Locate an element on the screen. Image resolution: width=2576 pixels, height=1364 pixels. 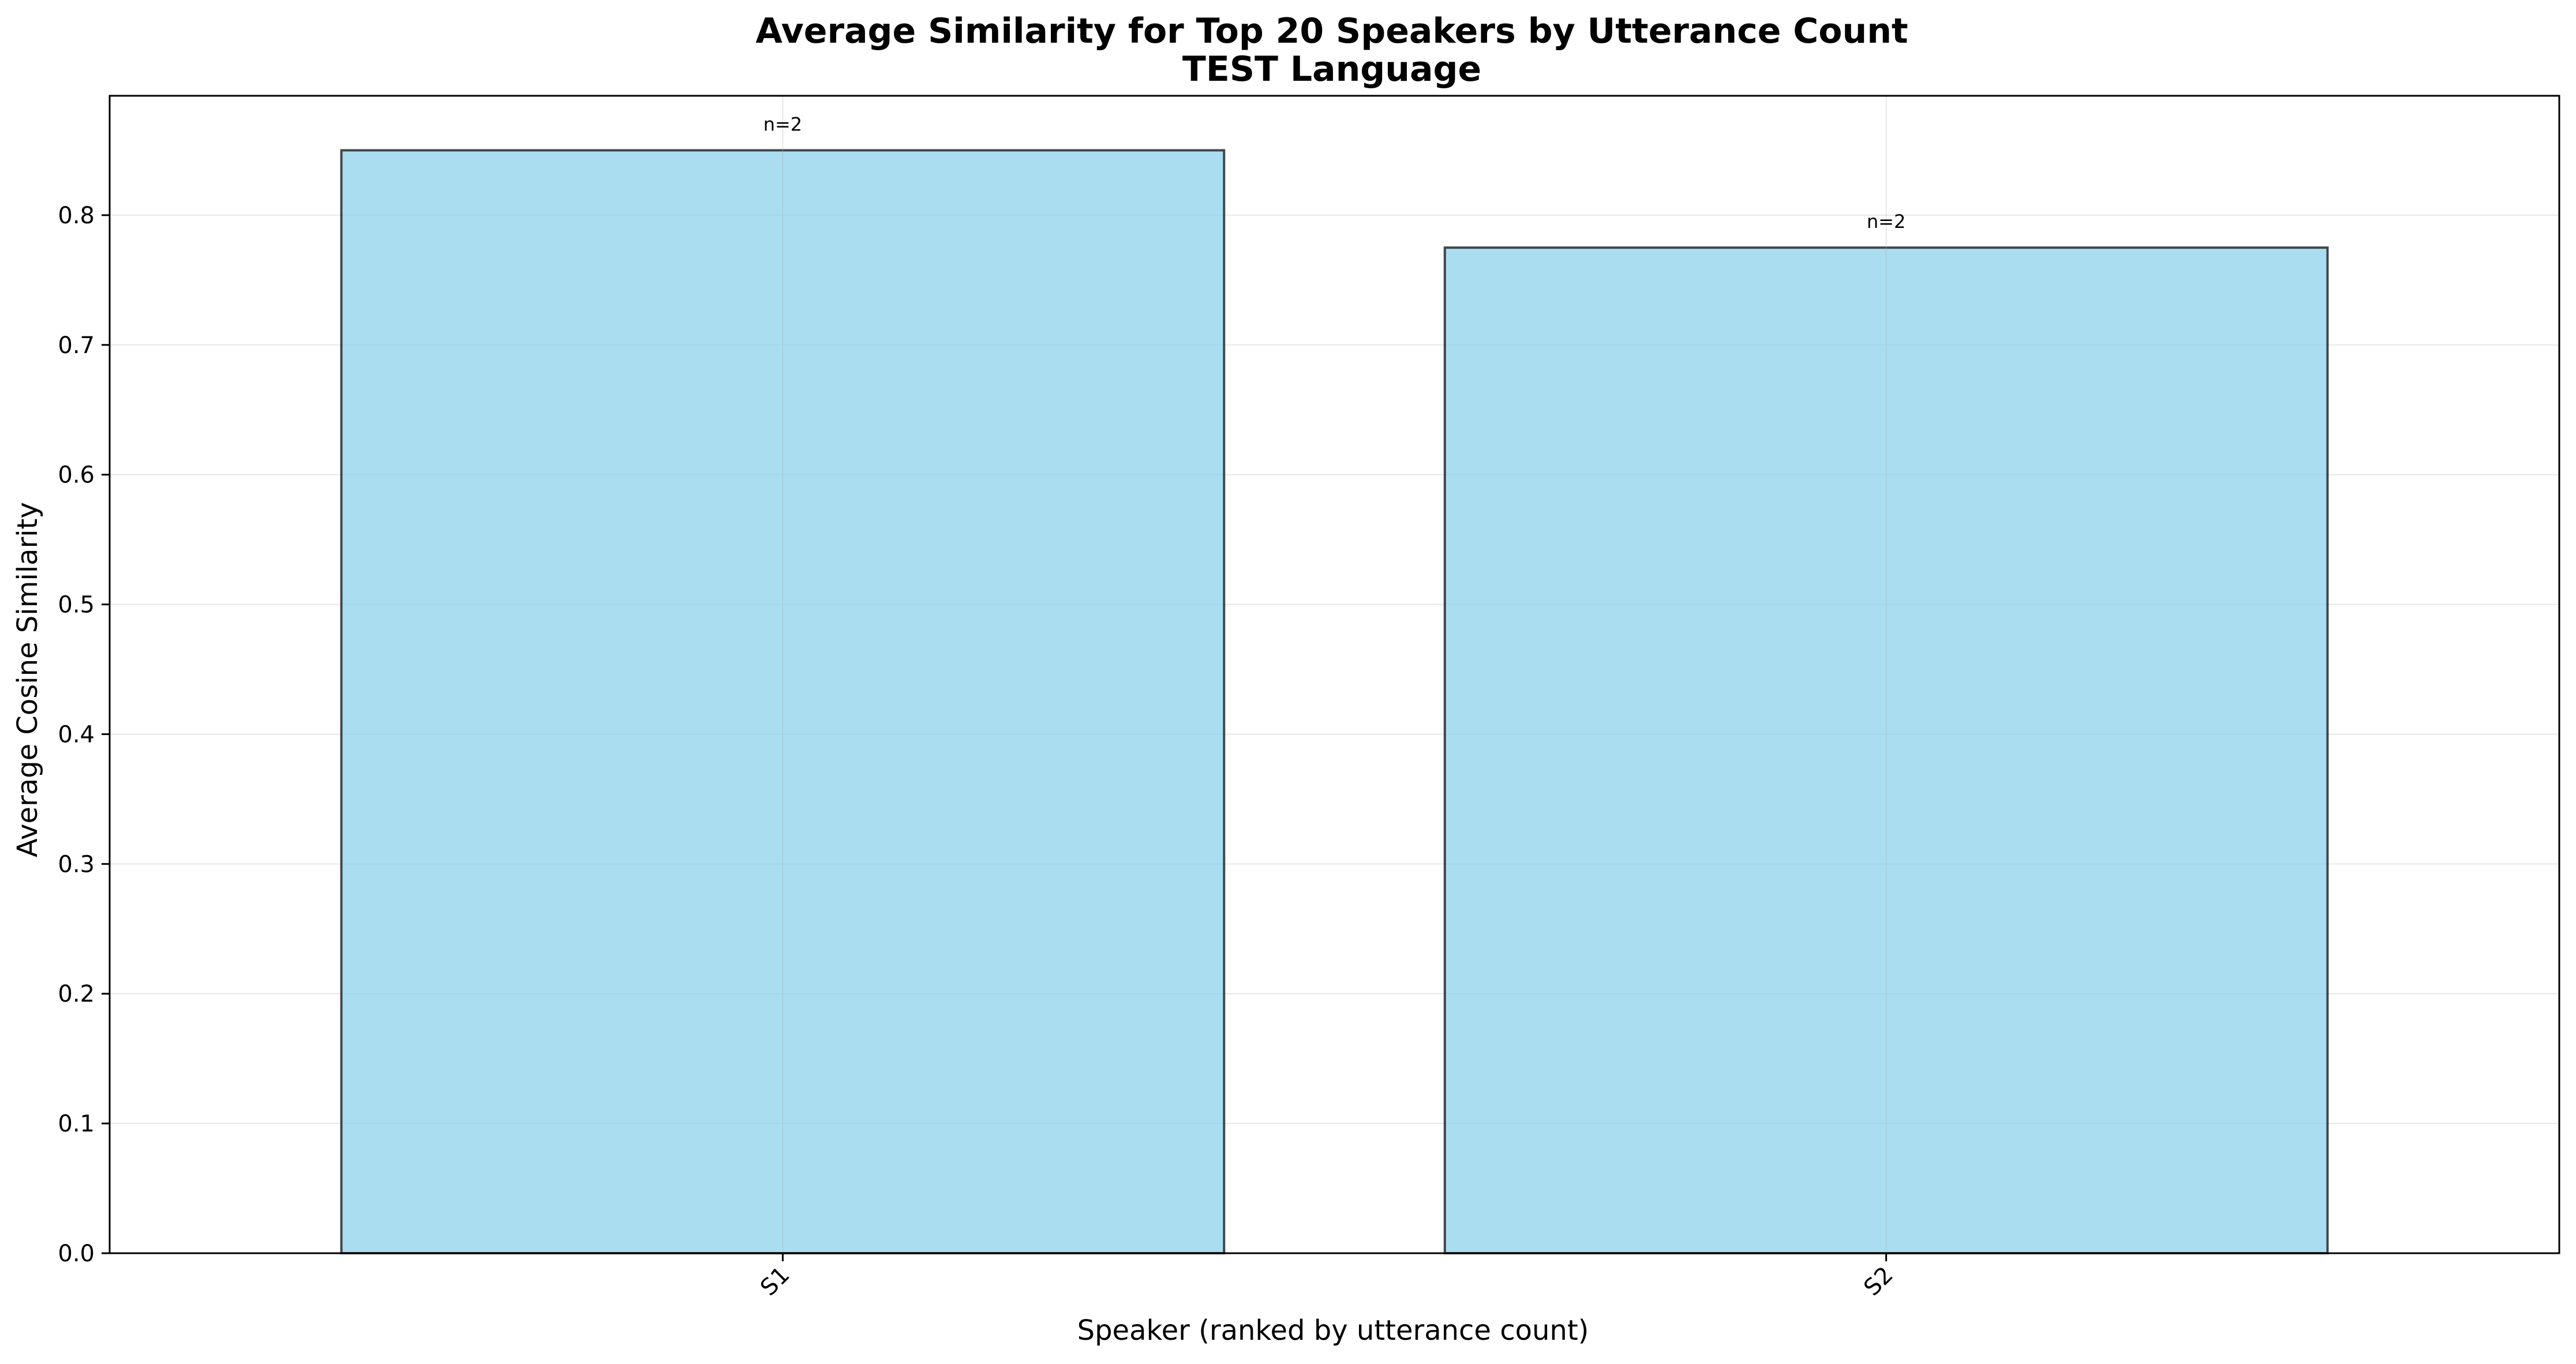
chart-subtitle: TEST Language is located at coordinates (1331, 69).